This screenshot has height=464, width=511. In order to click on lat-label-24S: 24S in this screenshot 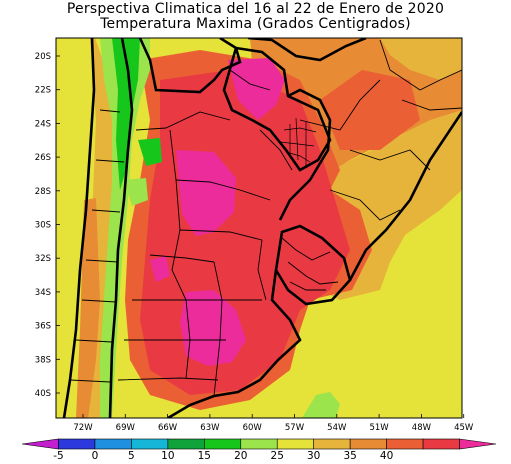, I will do `click(43, 124)`.